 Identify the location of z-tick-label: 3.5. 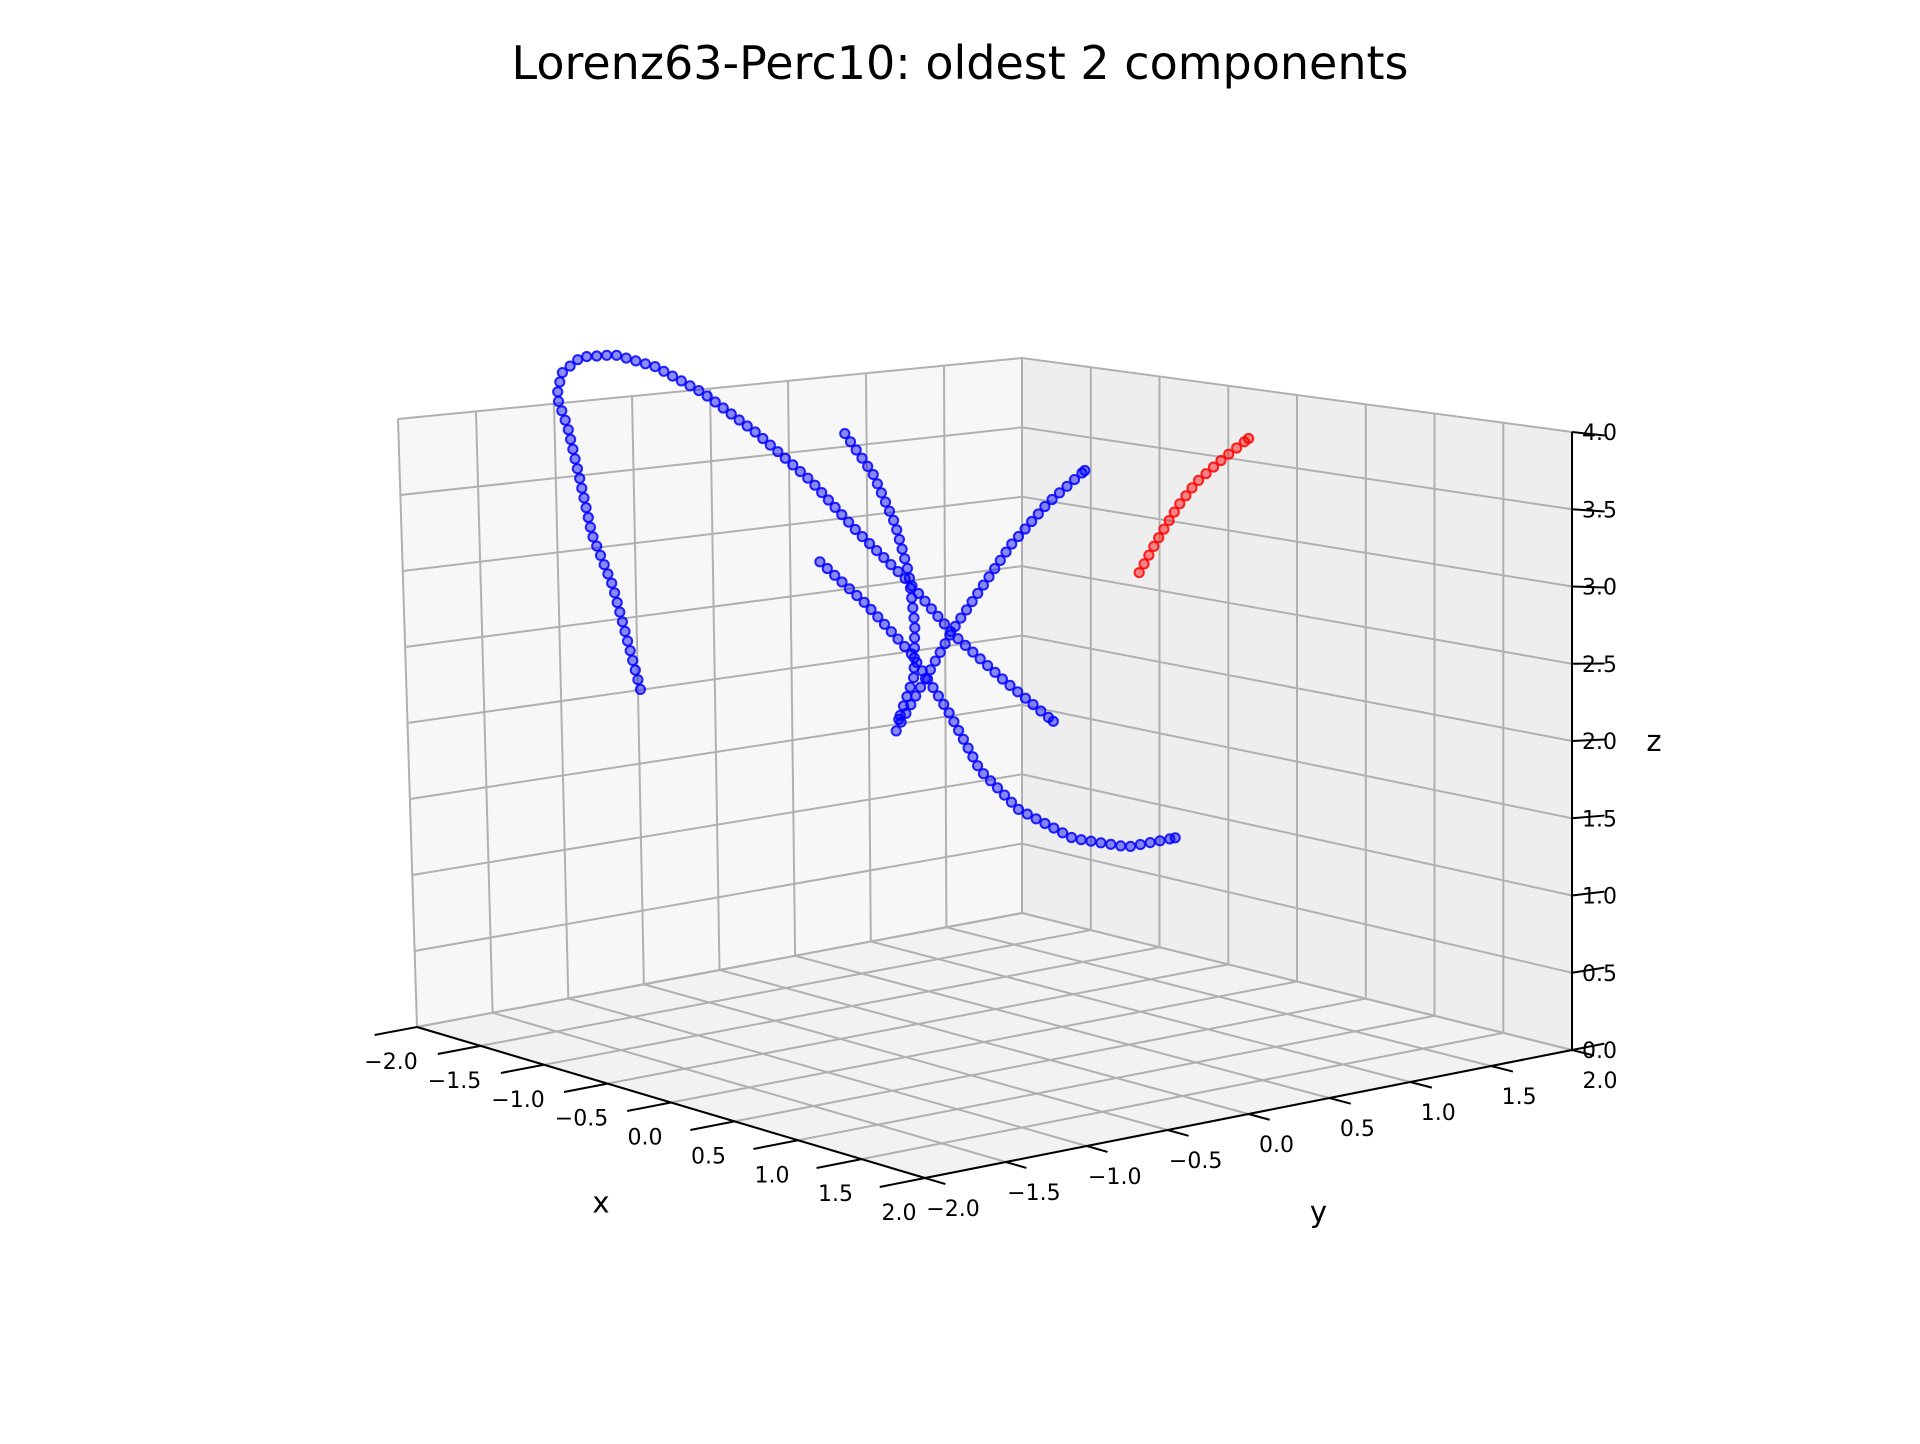
(1599, 510).